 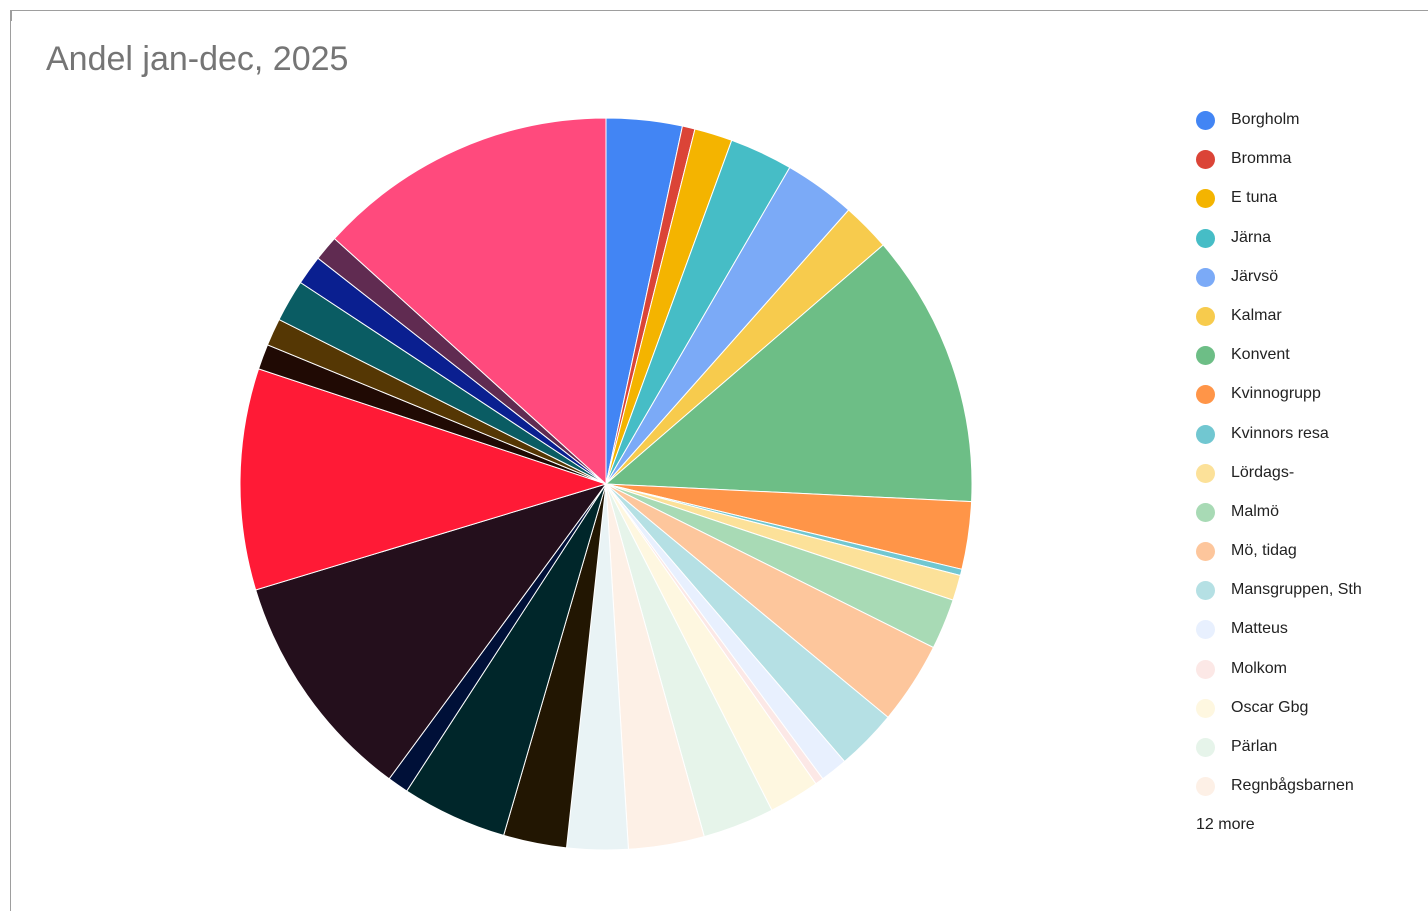 What do you see at coordinates (1311, 556) in the screenshot?
I see `legend-item: Mö, tidag` at bounding box center [1311, 556].